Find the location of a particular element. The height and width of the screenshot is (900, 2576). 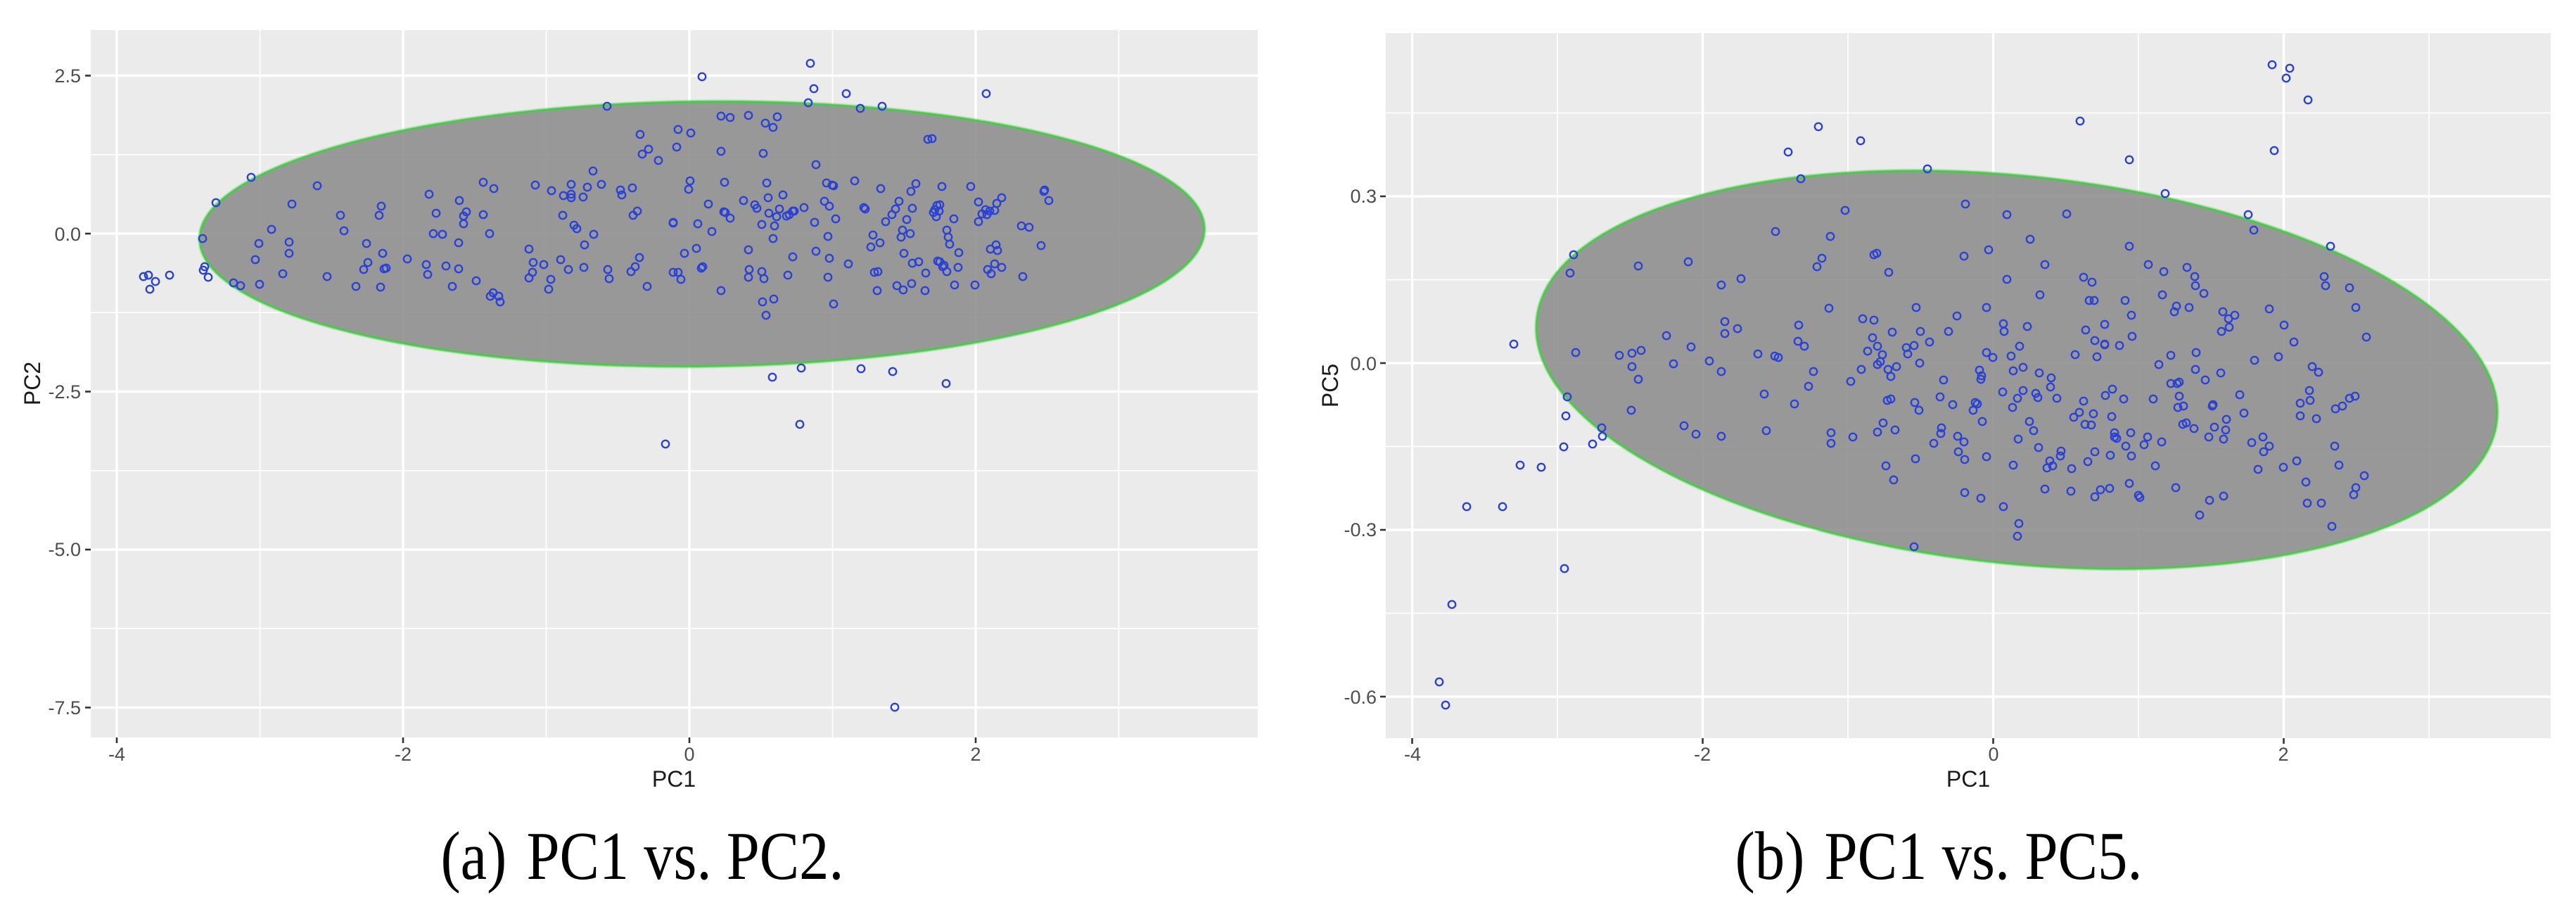

svg-text: PC5 is located at coordinates (1330, 385).